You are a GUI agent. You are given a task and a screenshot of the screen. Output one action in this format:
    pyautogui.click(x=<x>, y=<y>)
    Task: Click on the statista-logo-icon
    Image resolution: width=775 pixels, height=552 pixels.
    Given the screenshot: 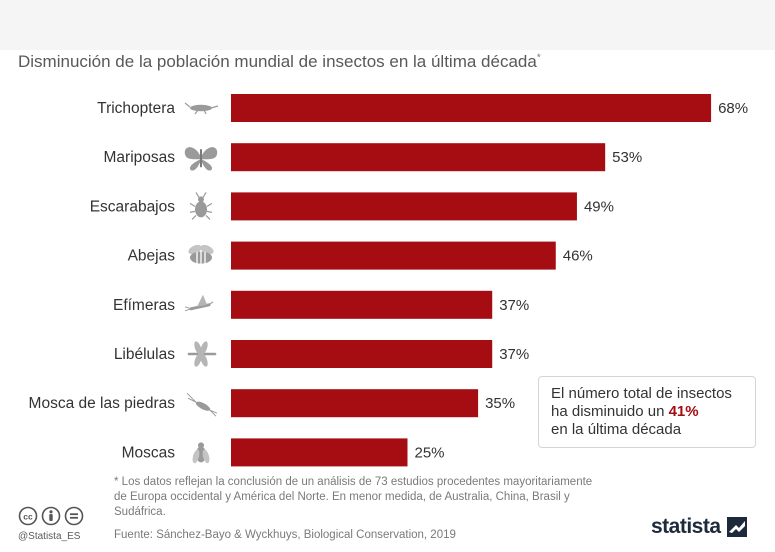 What is the action you would take?
    pyautogui.click(x=736, y=527)
    